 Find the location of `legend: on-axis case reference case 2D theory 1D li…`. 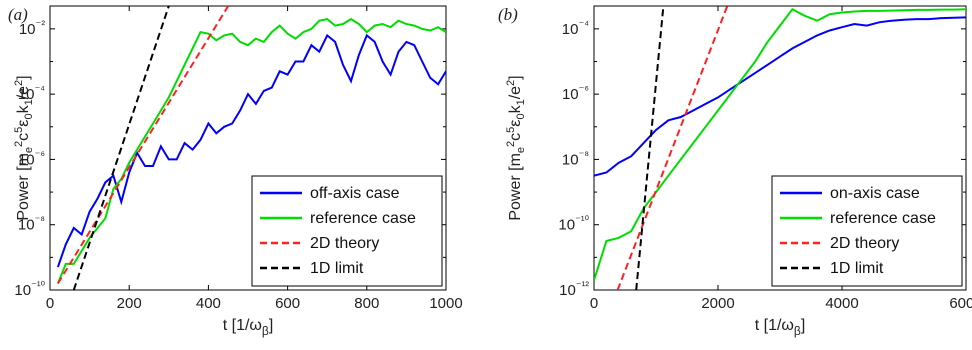

legend: on-axis case reference case 2D theory 1D li… is located at coordinates (867, 231).